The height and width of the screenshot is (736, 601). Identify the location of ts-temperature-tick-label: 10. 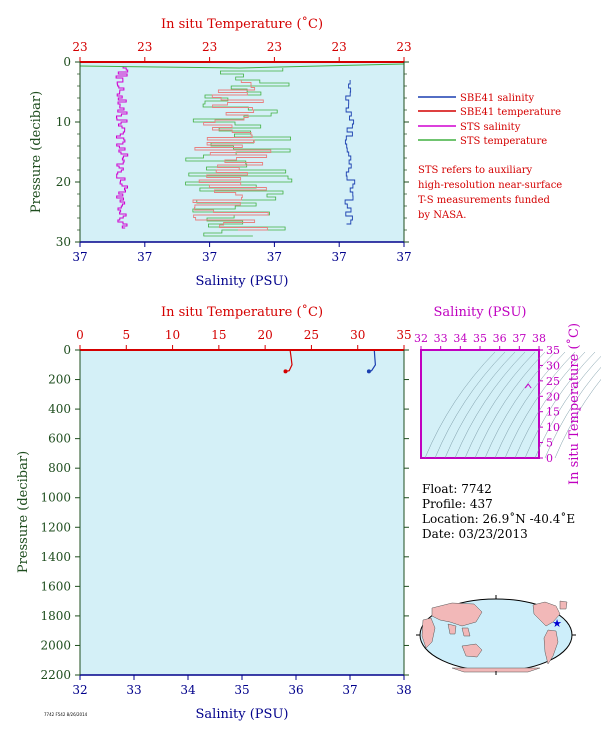
(553, 427).